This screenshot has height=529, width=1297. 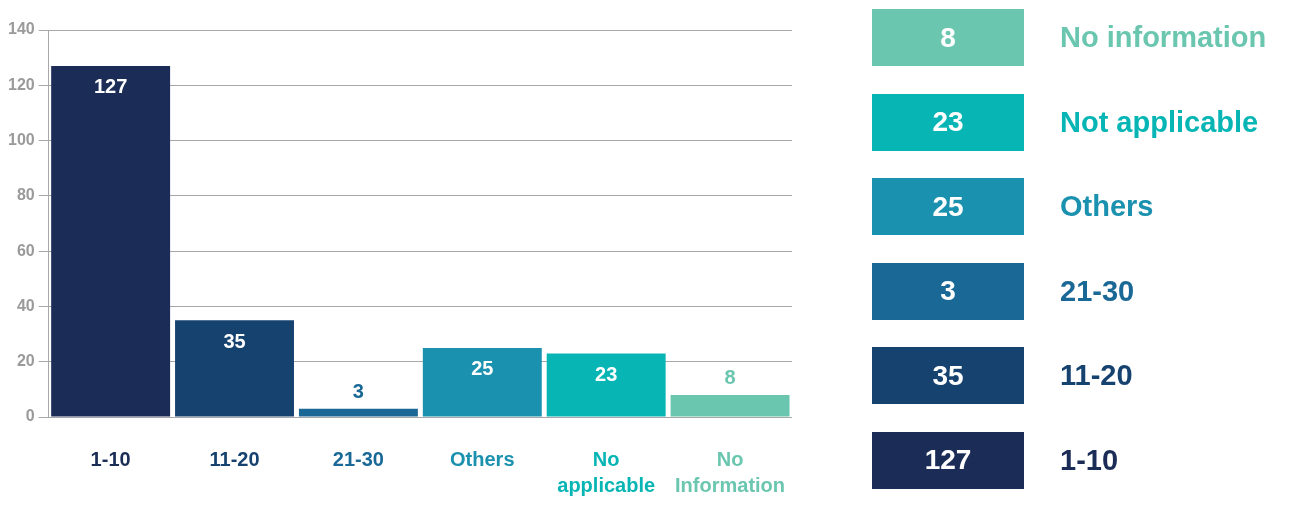 I want to click on y-tick-label: 140, so click(x=21, y=29).